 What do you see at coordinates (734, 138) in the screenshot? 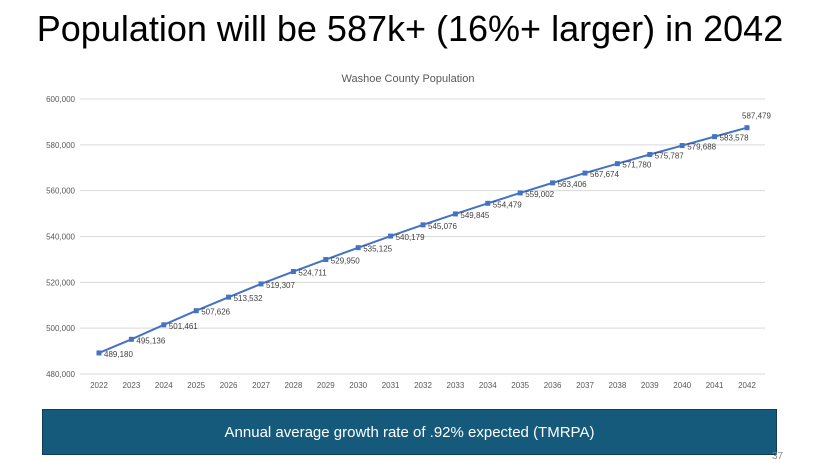
I see `data-label: 583,578` at bounding box center [734, 138].